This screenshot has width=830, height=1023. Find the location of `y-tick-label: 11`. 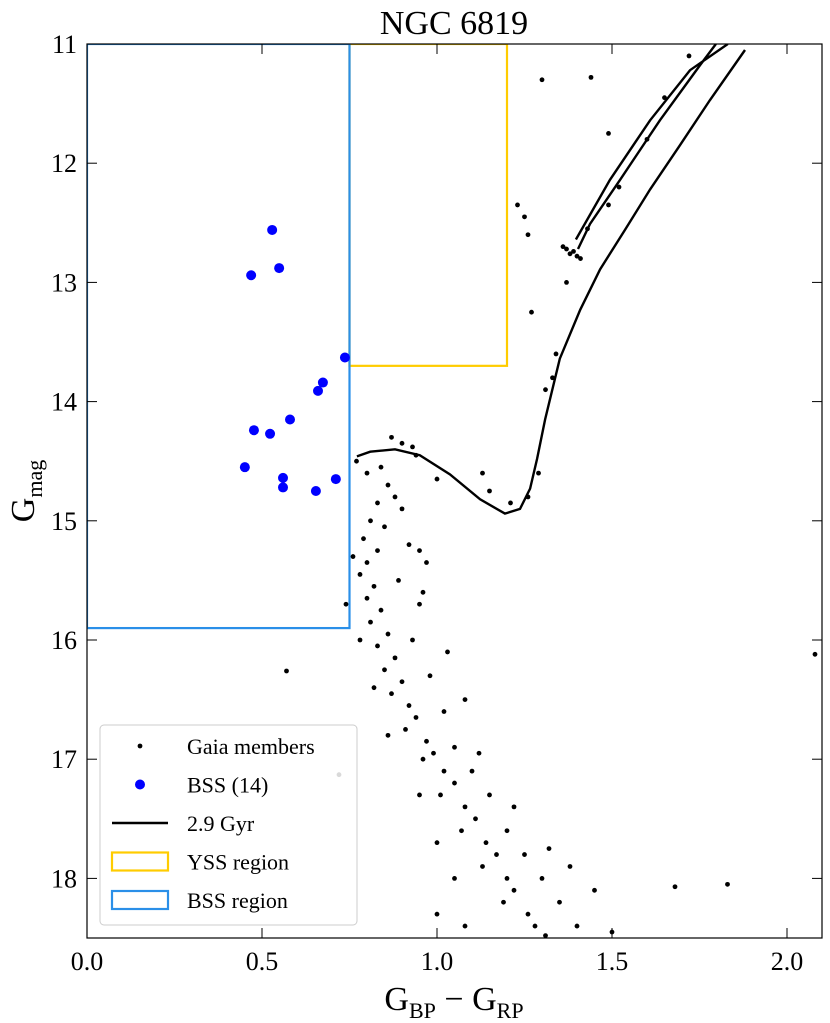

y-tick-label: 11 is located at coordinates (64, 44).